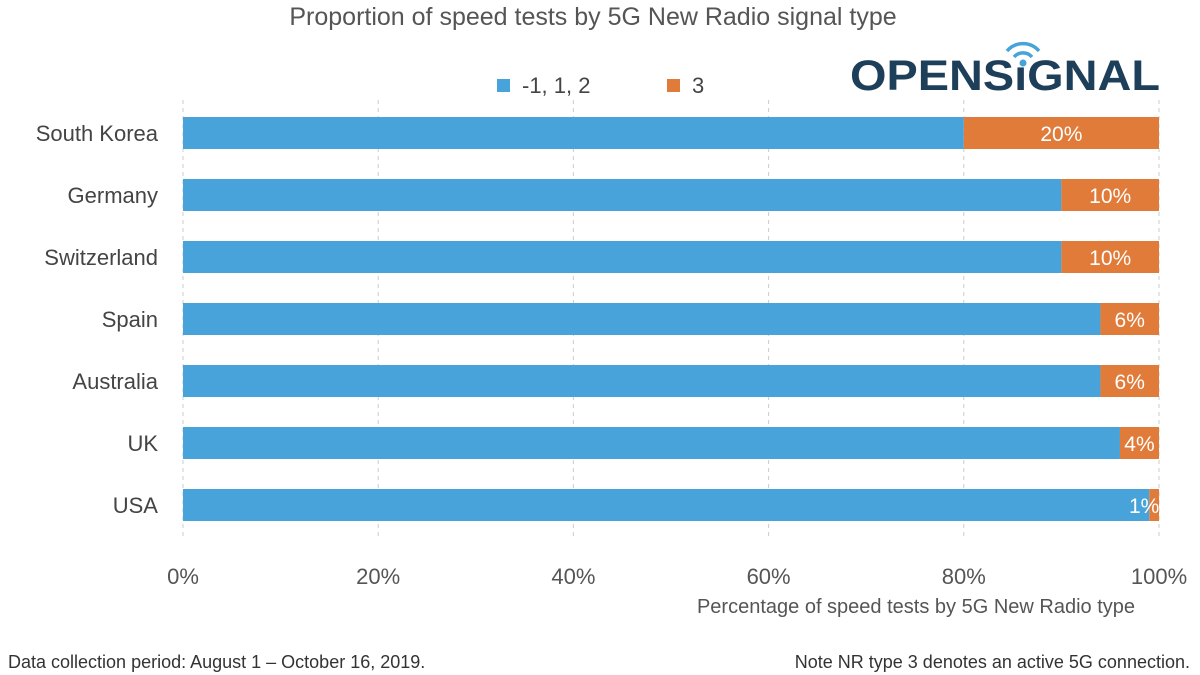 The height and width of the screenshot is (675, 1200). I want to click on data-label: 1%, so click(1144, 506).